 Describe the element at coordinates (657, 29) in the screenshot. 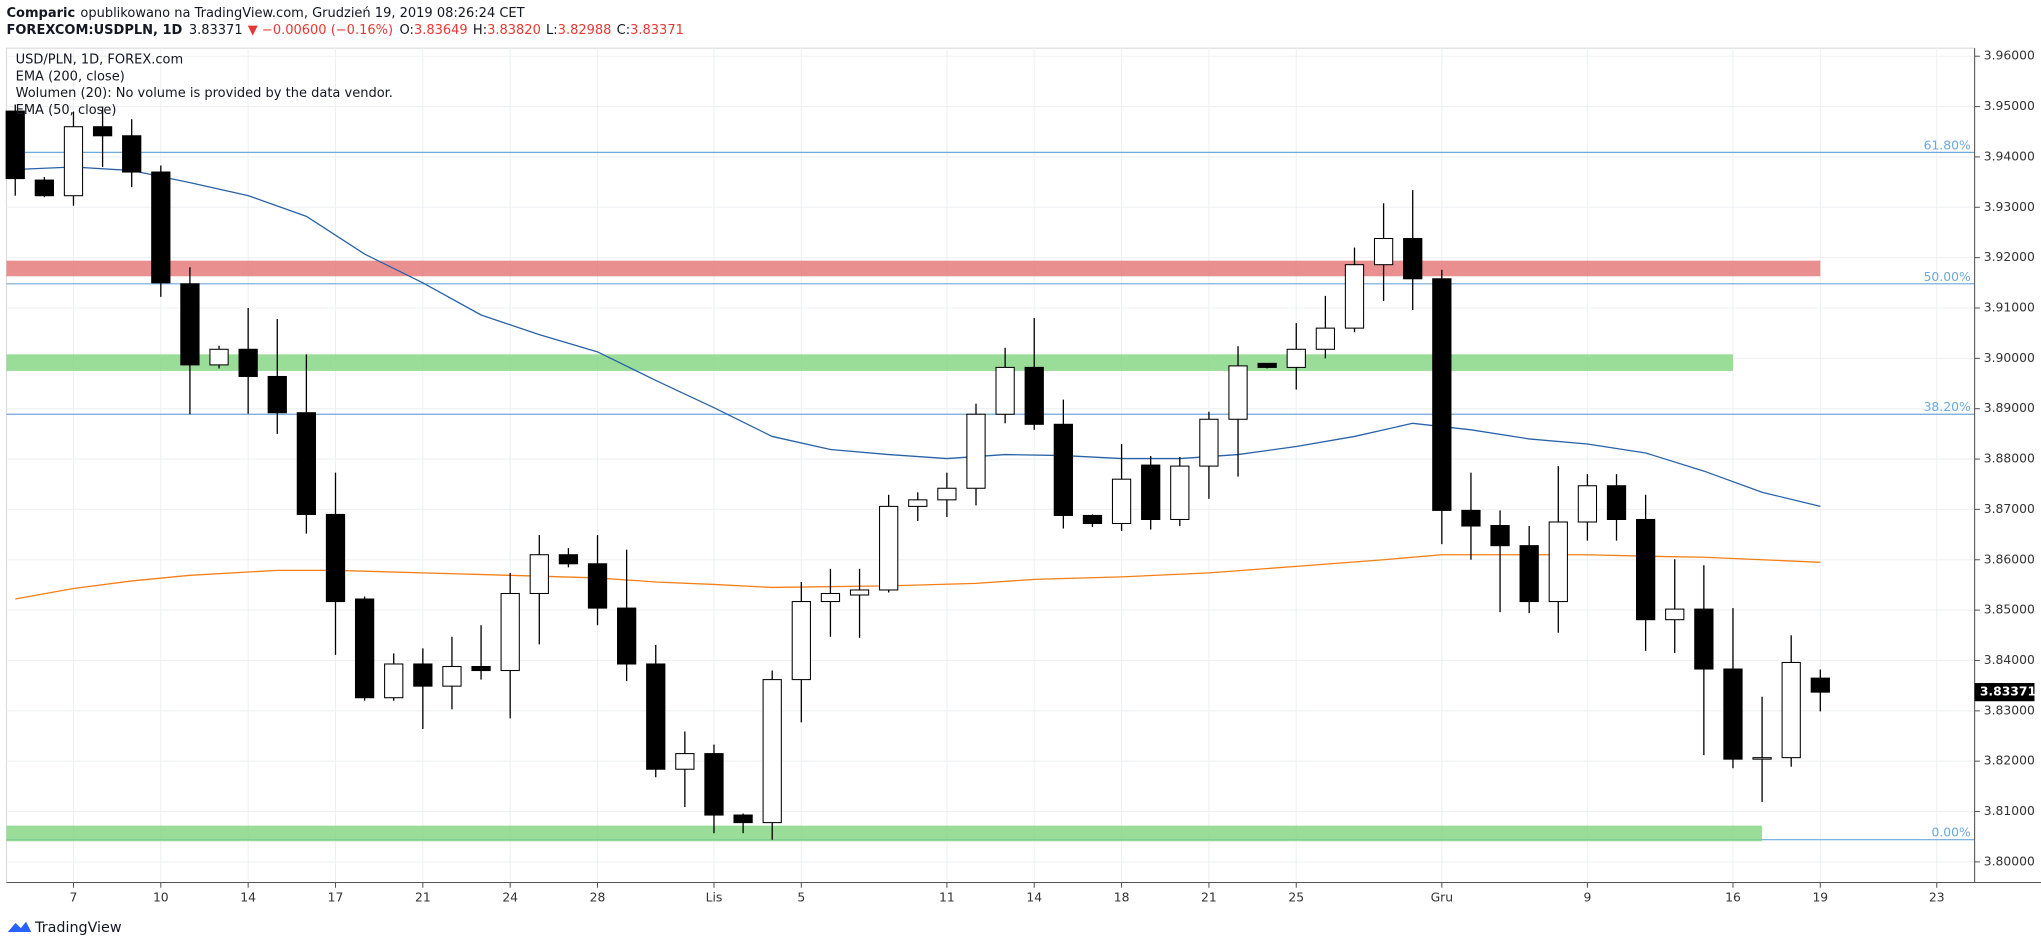

I see `ohlc-value: 3.83371` at that location.